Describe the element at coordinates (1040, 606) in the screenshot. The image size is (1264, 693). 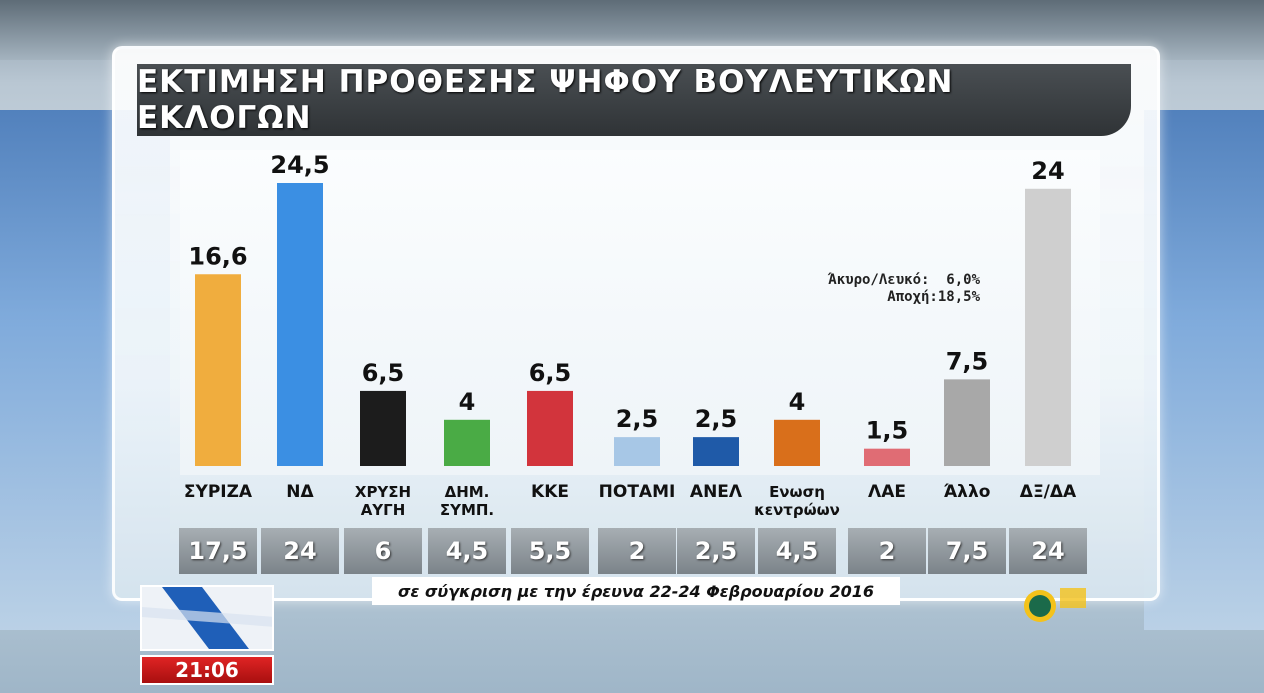
I see `logo-seal-icon` at that location.